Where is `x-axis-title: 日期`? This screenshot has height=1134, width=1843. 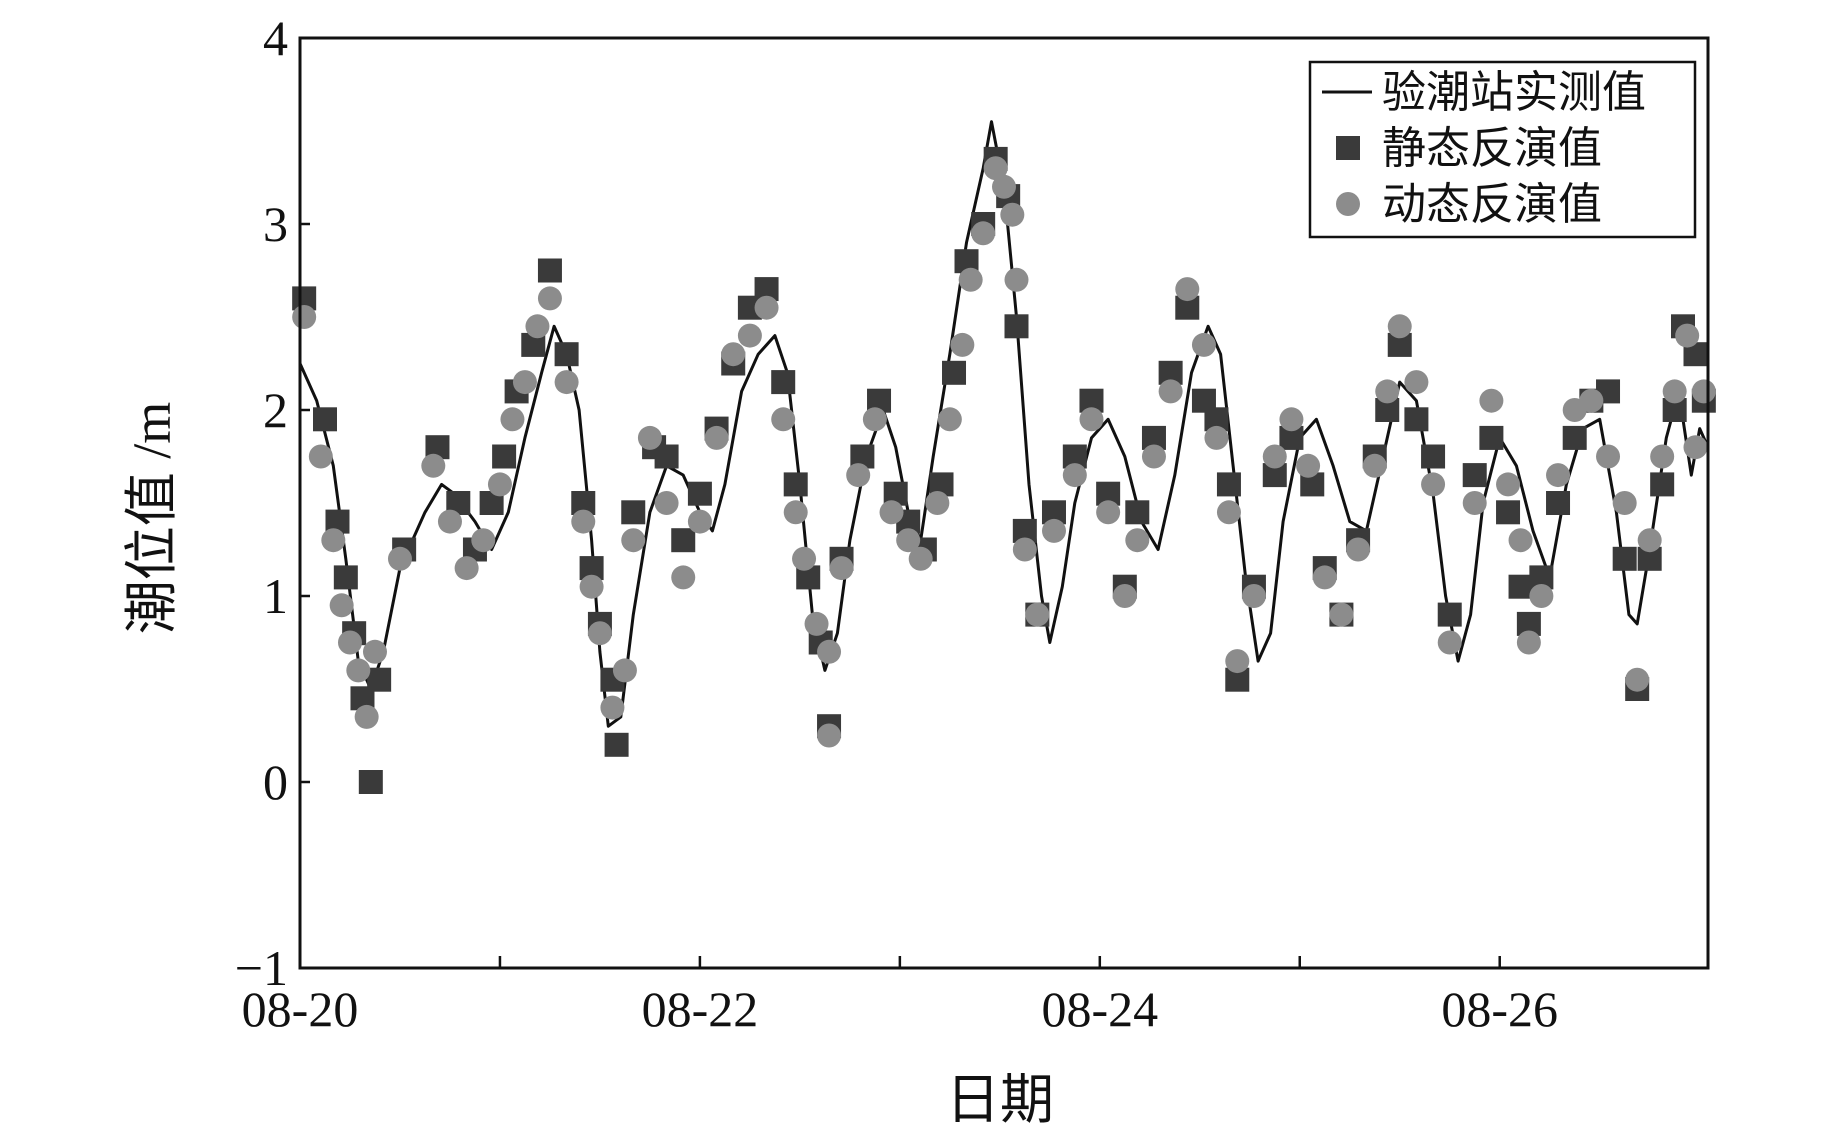 x-axis-title: 日期 is located at coordinates (1000, 1100).